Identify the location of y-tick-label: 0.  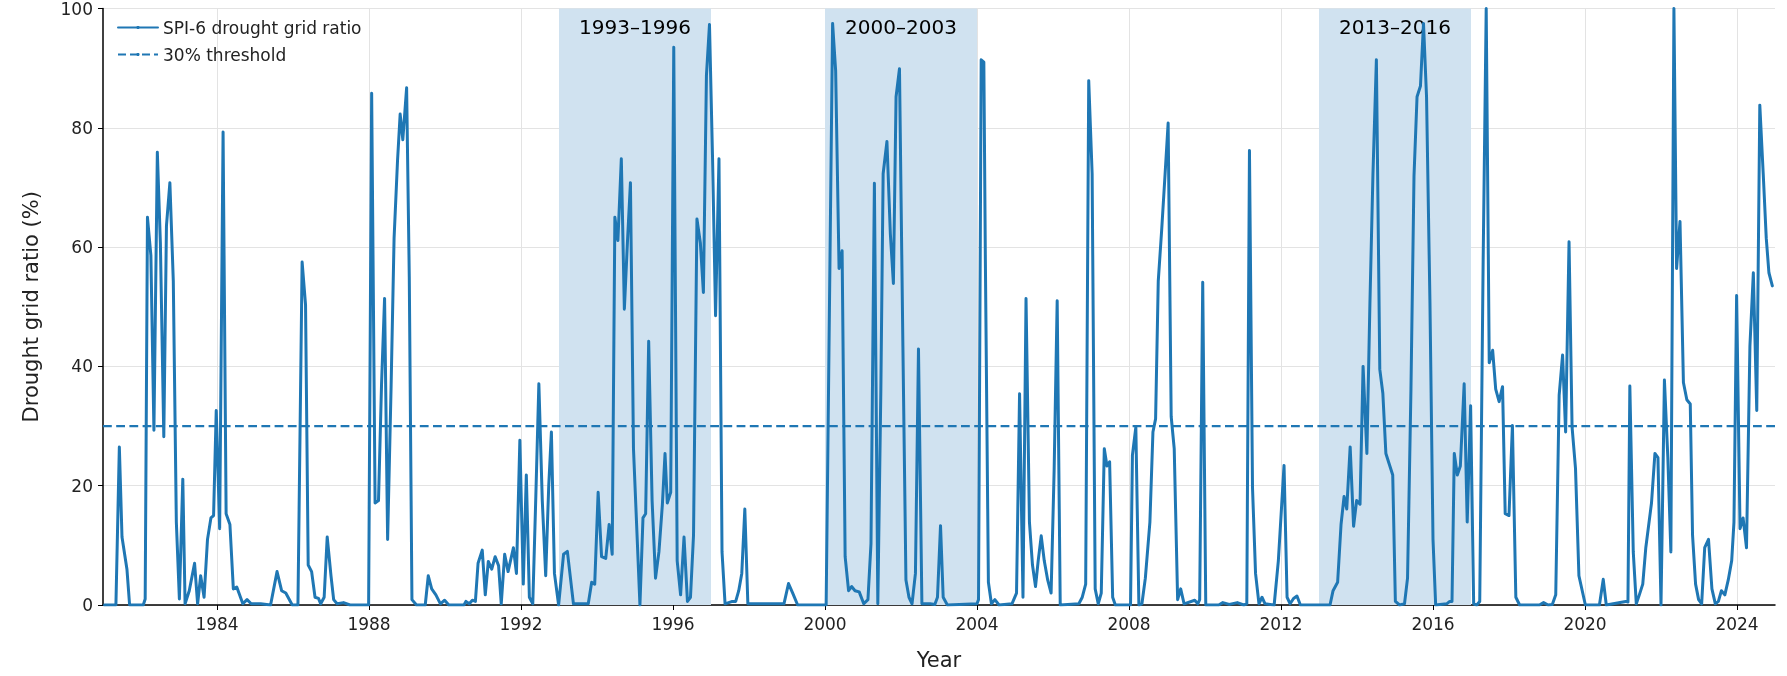
(87, 605).